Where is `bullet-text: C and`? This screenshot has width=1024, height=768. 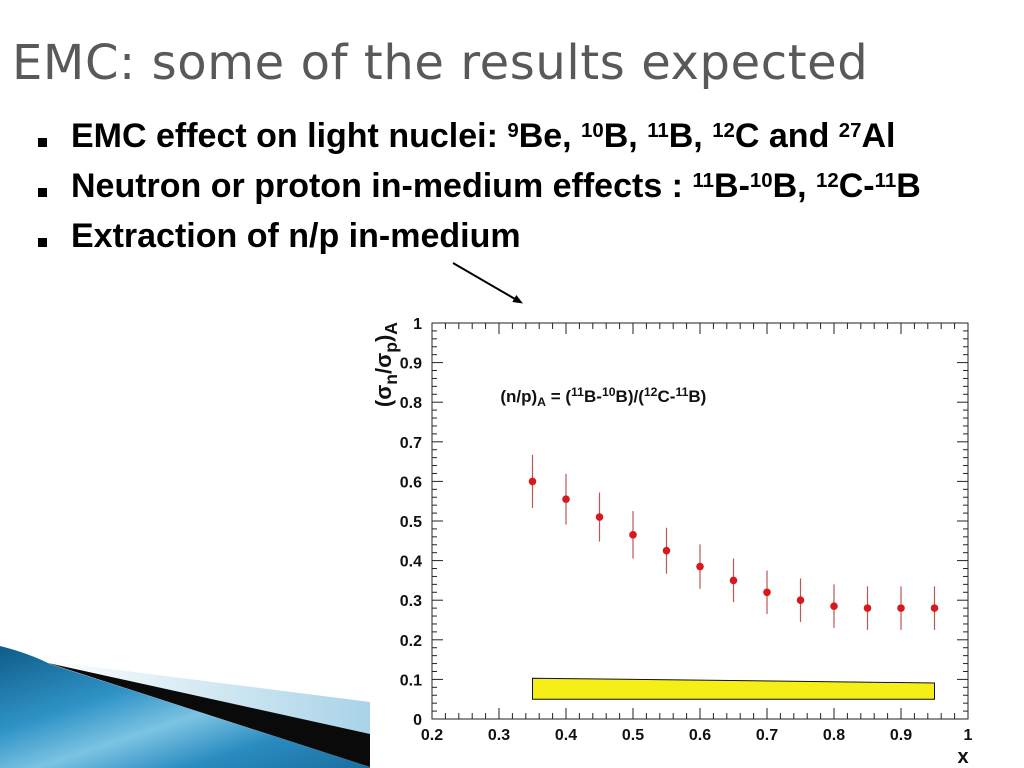
bullet-text: C and is located at coordinates (786, 136).